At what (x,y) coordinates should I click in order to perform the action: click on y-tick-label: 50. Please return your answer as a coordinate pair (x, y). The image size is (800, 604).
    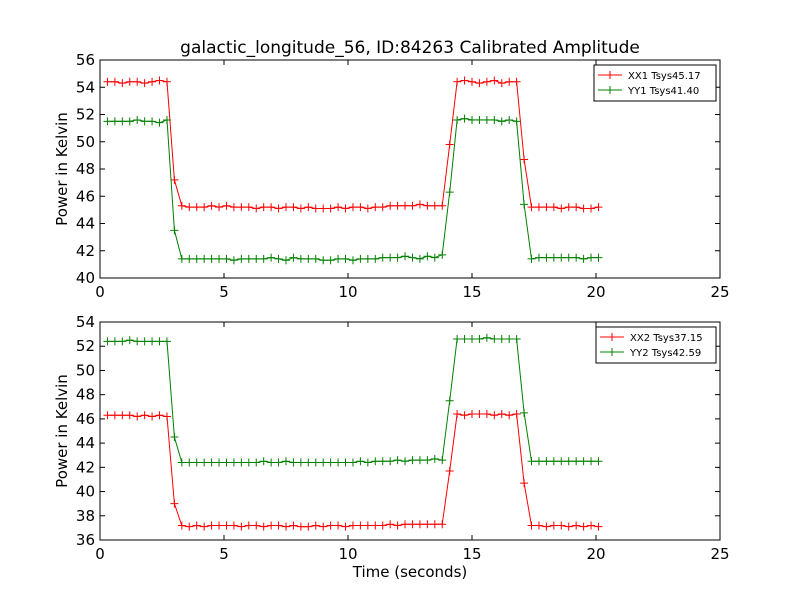
    Looking at the image, I should click on (85, 370).